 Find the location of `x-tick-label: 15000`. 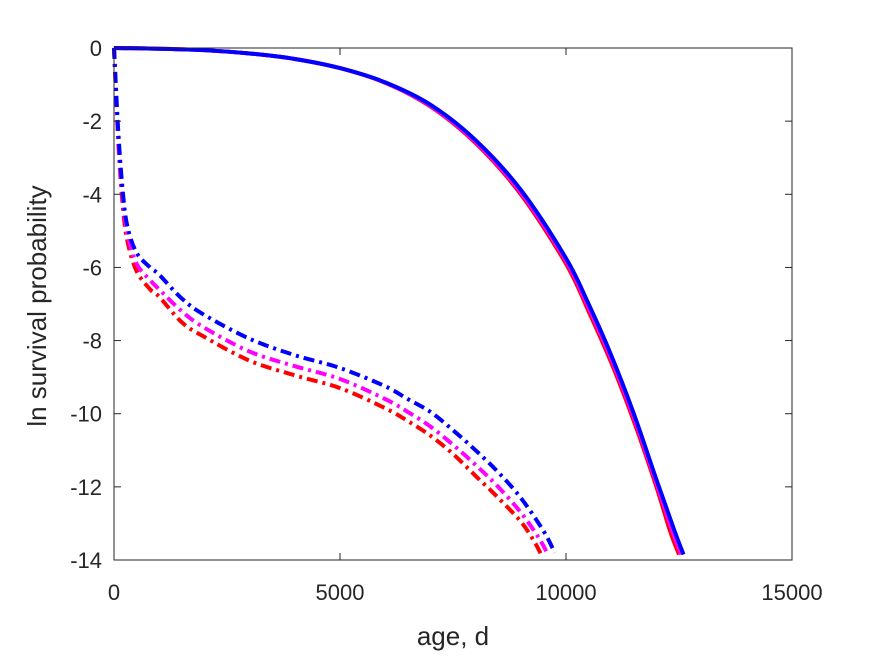

x-tick-label: 15000 is located at coordinates (791, 592).